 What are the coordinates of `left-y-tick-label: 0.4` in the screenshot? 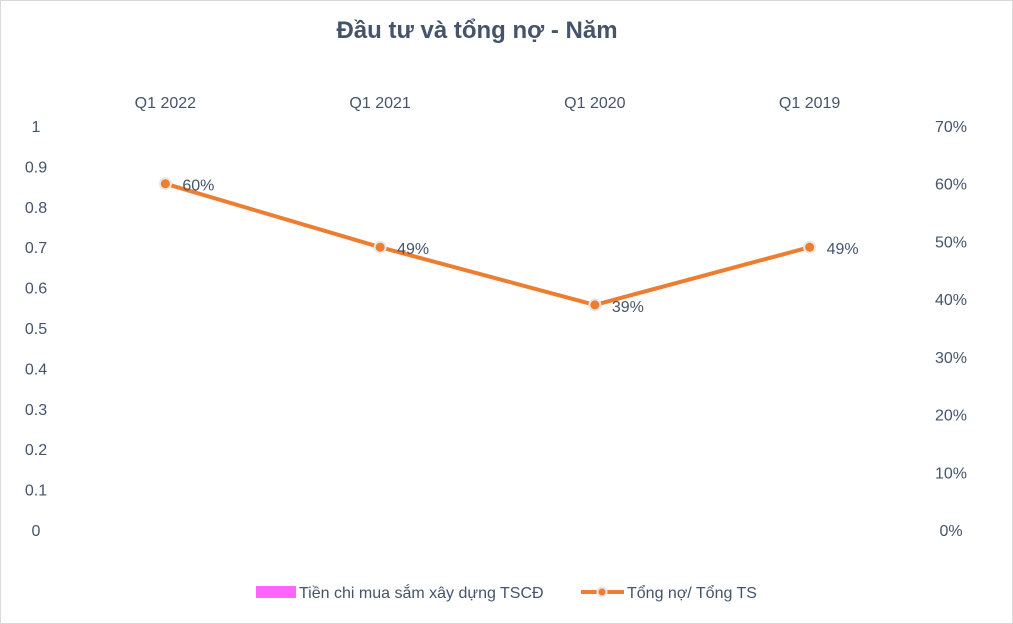 It's located at (36, 369).